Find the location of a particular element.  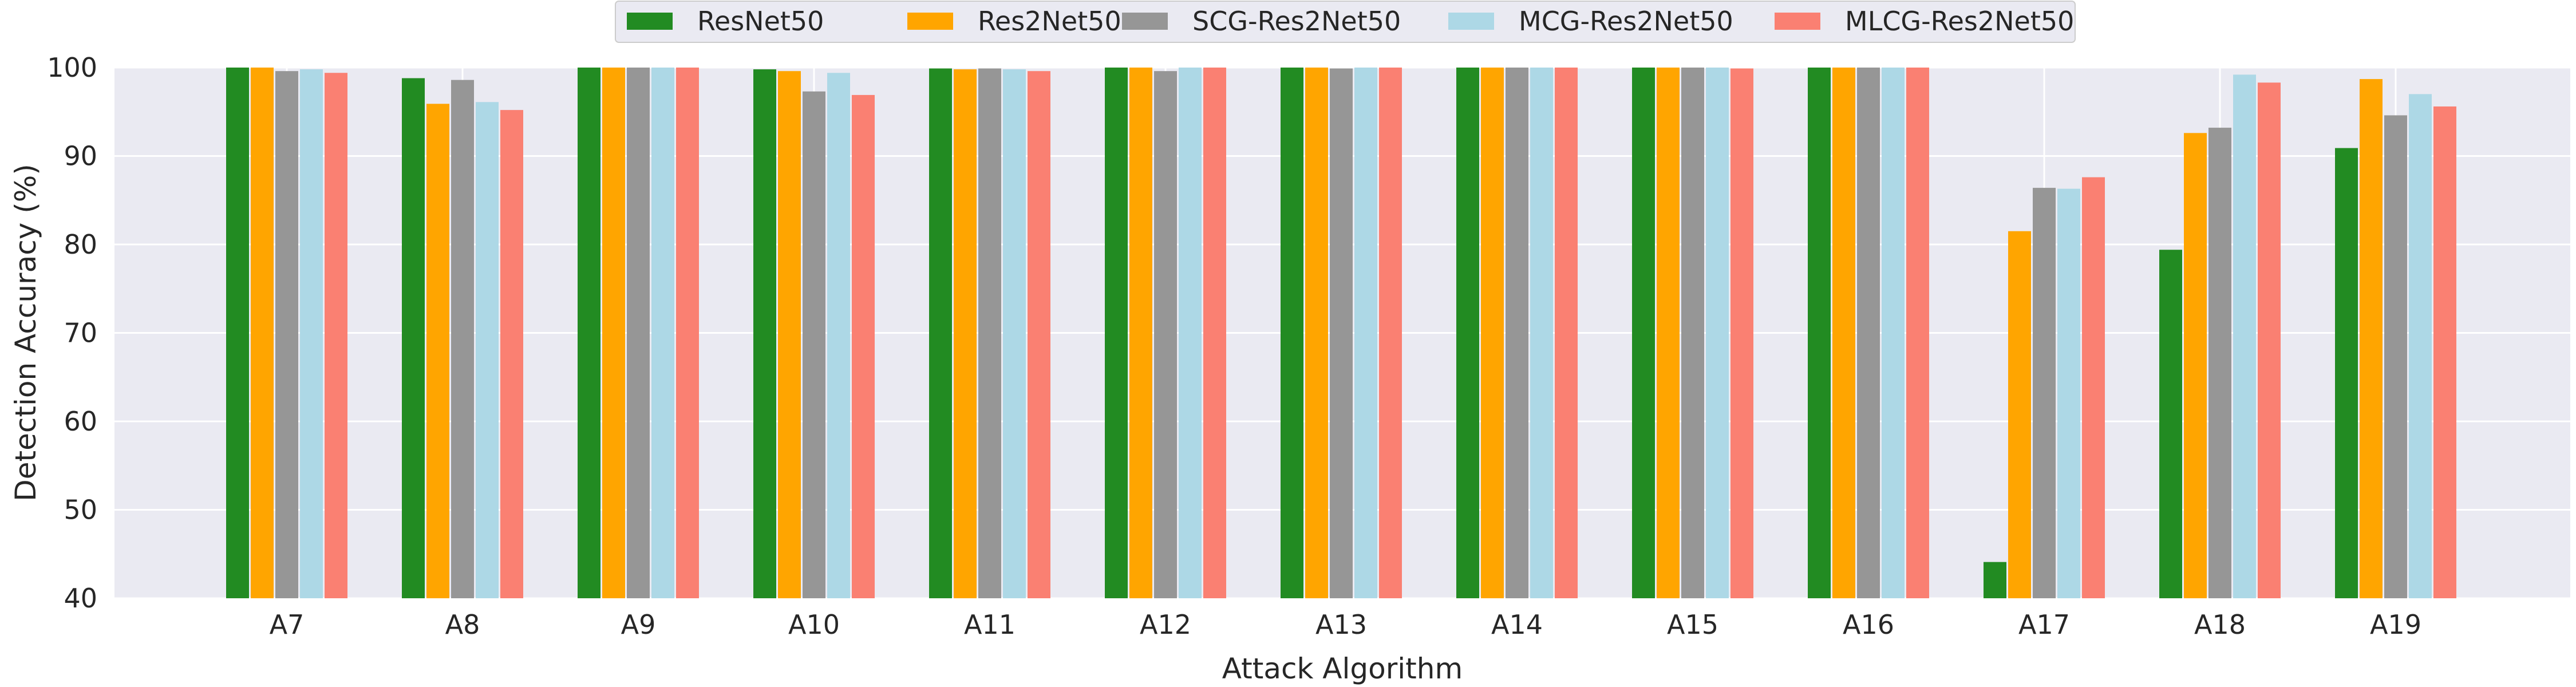

y-tick-label: 50 is located at coordinates (80, 511).